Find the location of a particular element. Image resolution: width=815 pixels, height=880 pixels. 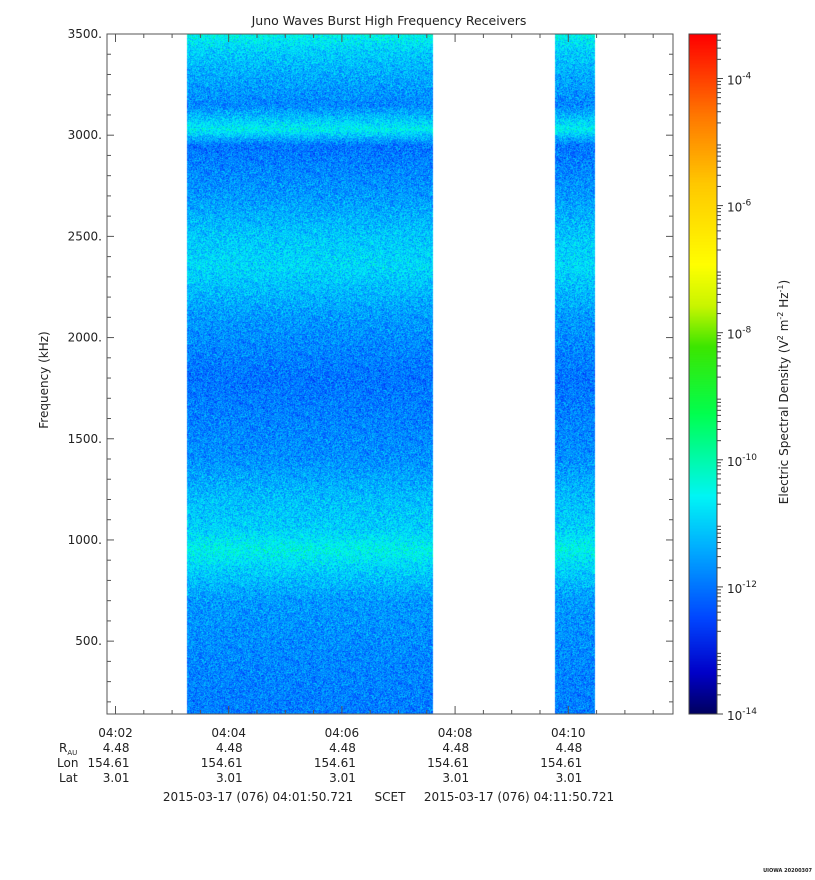

colorbar-tick-label-3: 10⁻¹⁰ is located at coordinates (742, 461).